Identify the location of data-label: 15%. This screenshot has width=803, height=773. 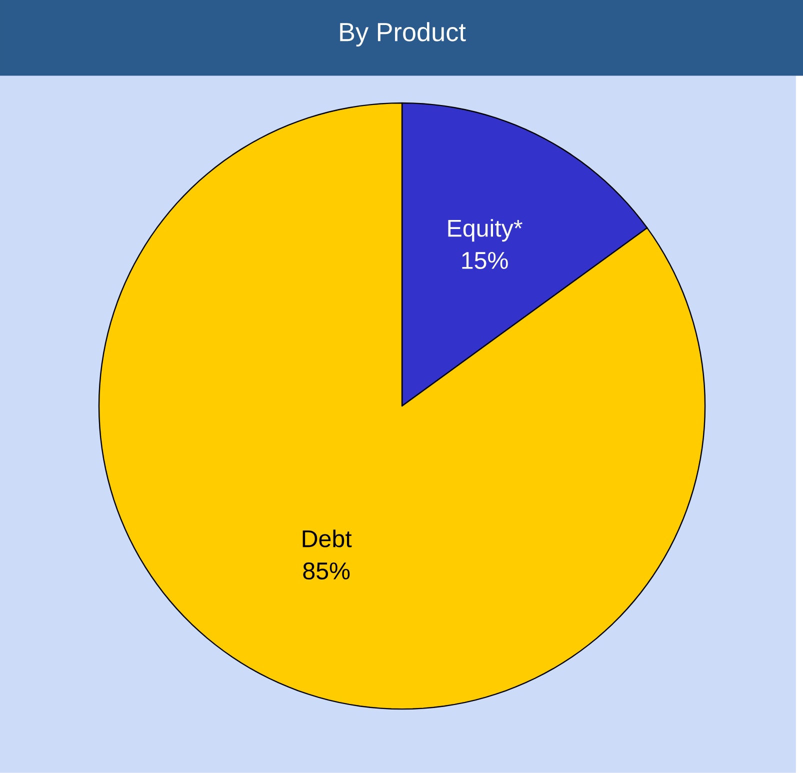
(485, 261).